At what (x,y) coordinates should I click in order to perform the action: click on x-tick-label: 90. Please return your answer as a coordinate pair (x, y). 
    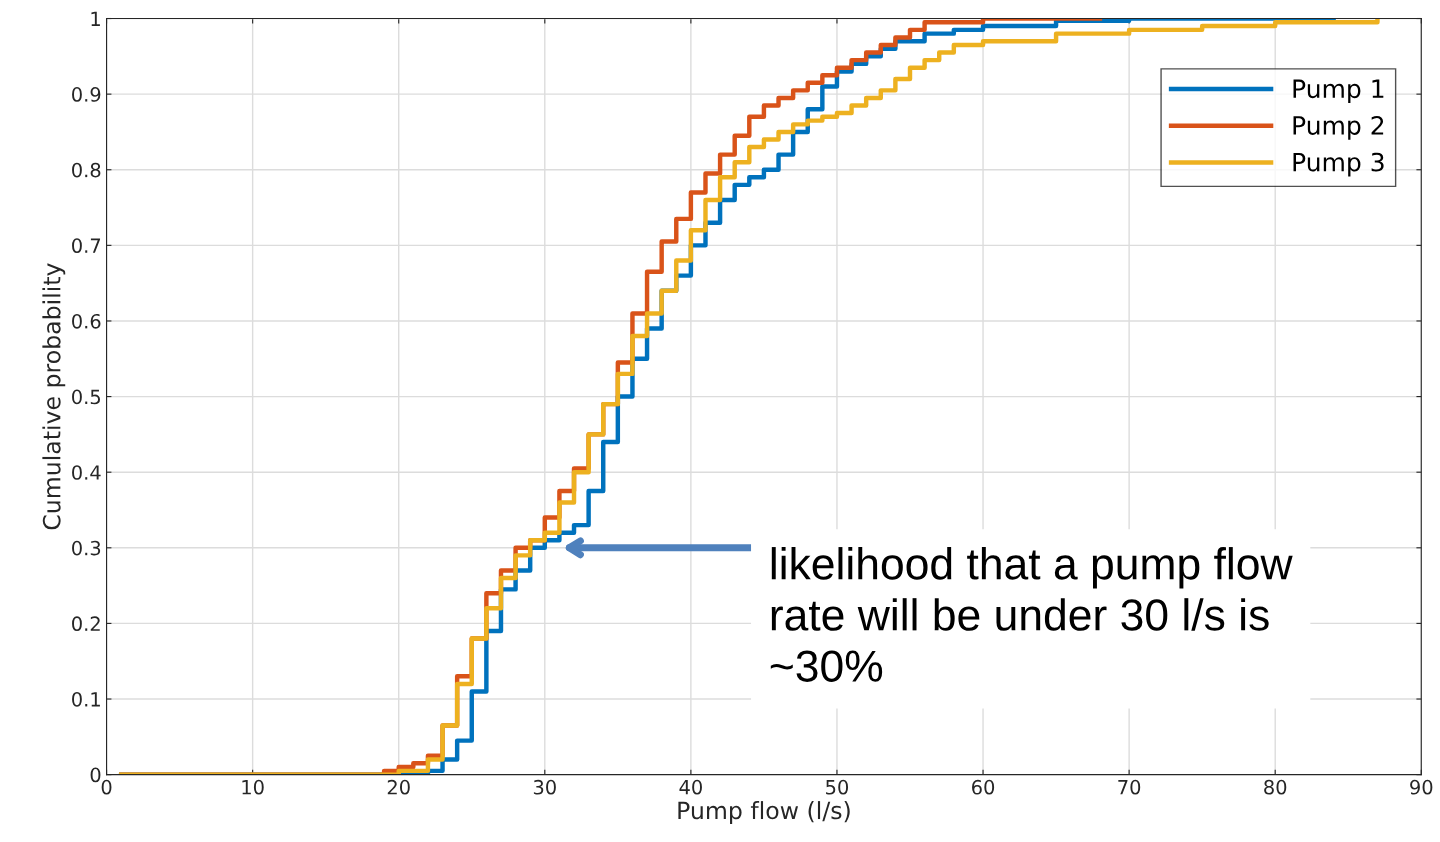
    Looking at the image, I should click on (1421, 787).